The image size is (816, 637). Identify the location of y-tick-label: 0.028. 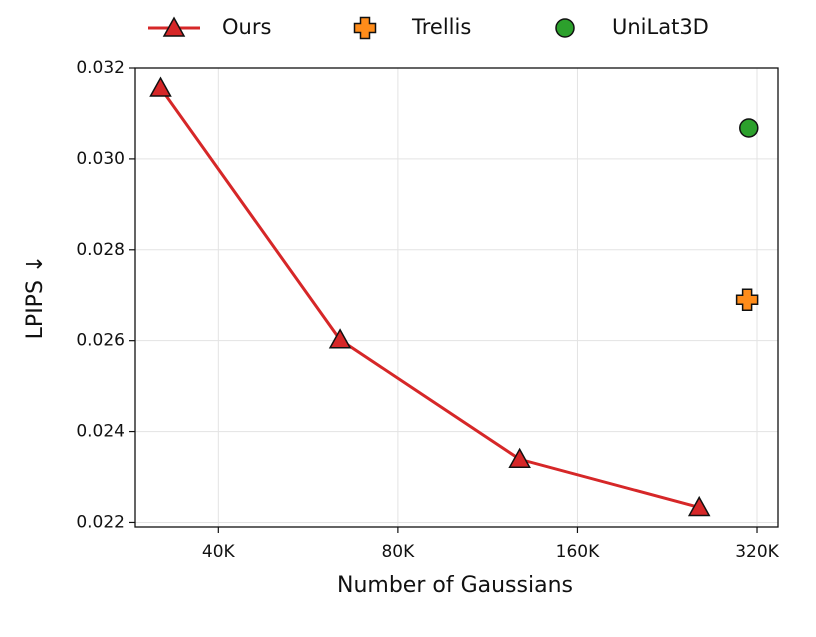
(100, 250).